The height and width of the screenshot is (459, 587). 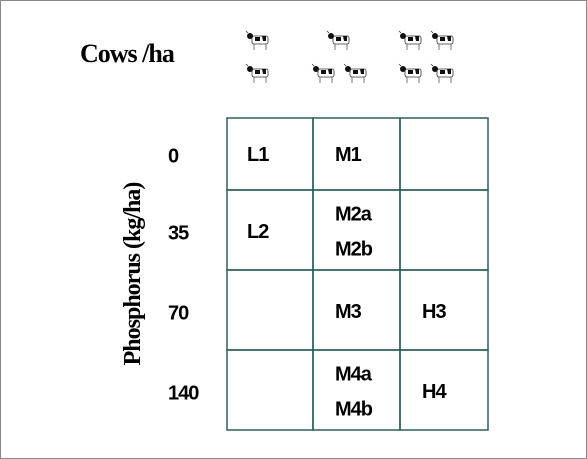 What do you see at coordinates (178, 314) in the screenshot?
I see `row-label: 70` at bounding box center [178, 314].